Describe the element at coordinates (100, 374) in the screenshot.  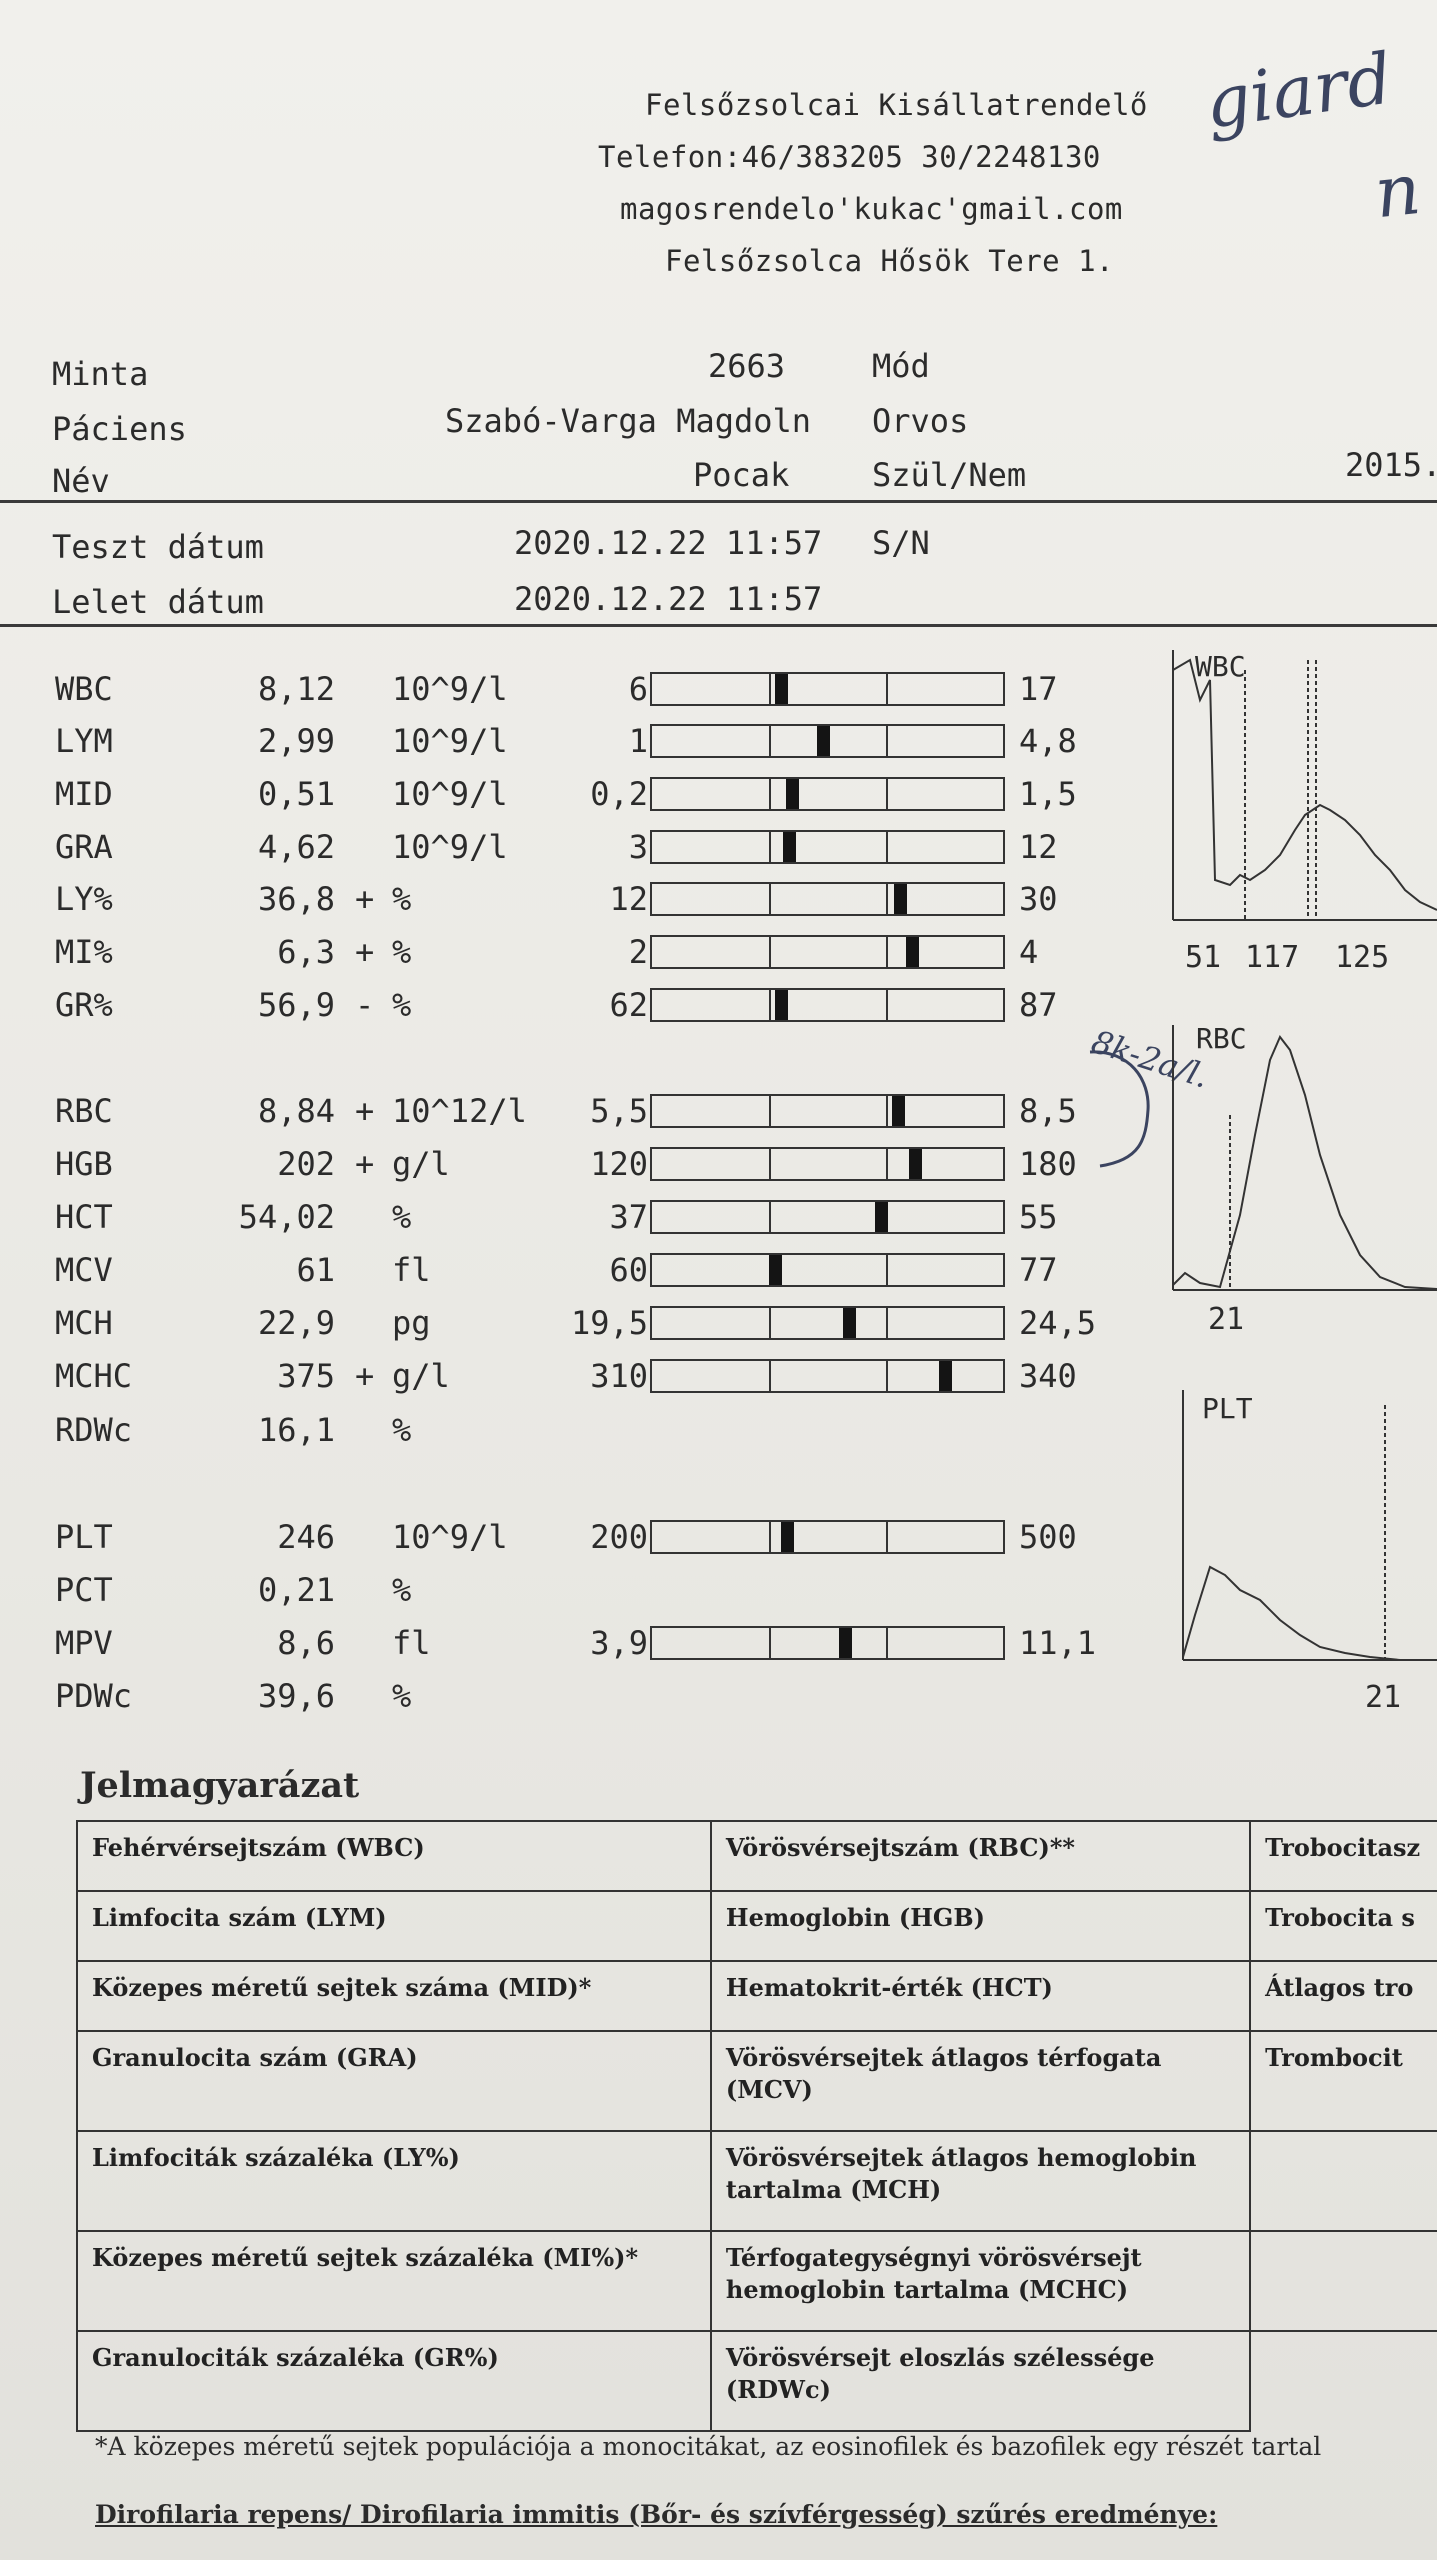
I see `minta-label: Minta` at that location.